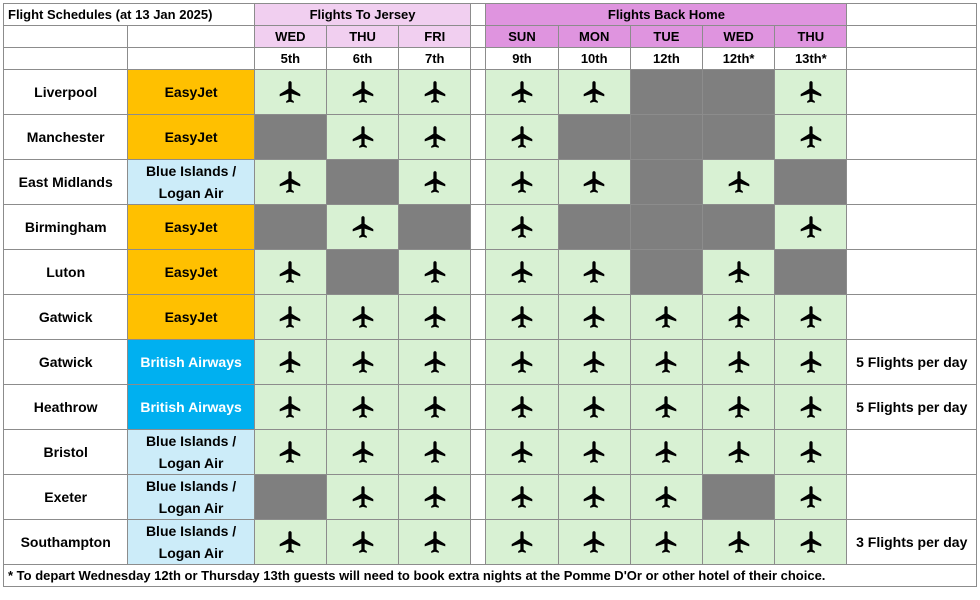  What do you see at coordinates (489, 36) in the screenshot?
I see `weekday-header-row: WED THU FRI SUN MON TUE WED THU` at bounding box center [489, 36].